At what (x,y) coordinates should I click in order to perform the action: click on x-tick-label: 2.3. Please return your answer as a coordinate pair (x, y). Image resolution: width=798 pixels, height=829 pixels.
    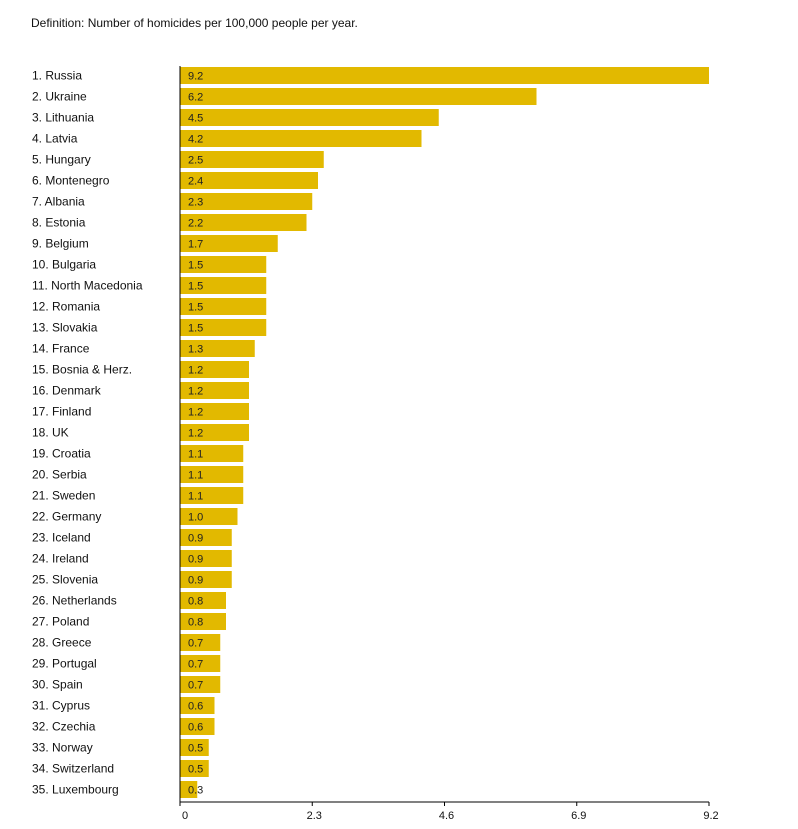
    Looking at the image, I should click on (314, 816).